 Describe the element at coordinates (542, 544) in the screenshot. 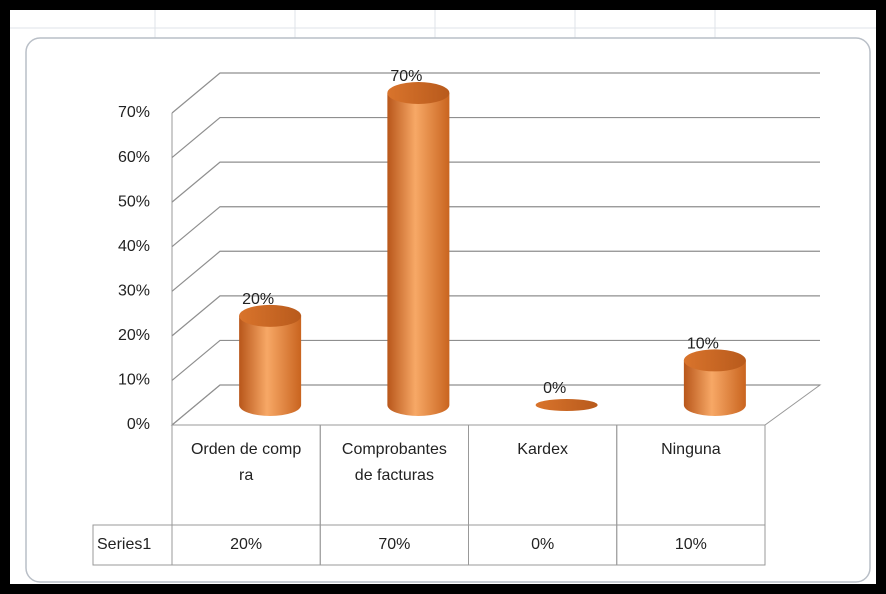

I see `table-value: 0%` at that location.